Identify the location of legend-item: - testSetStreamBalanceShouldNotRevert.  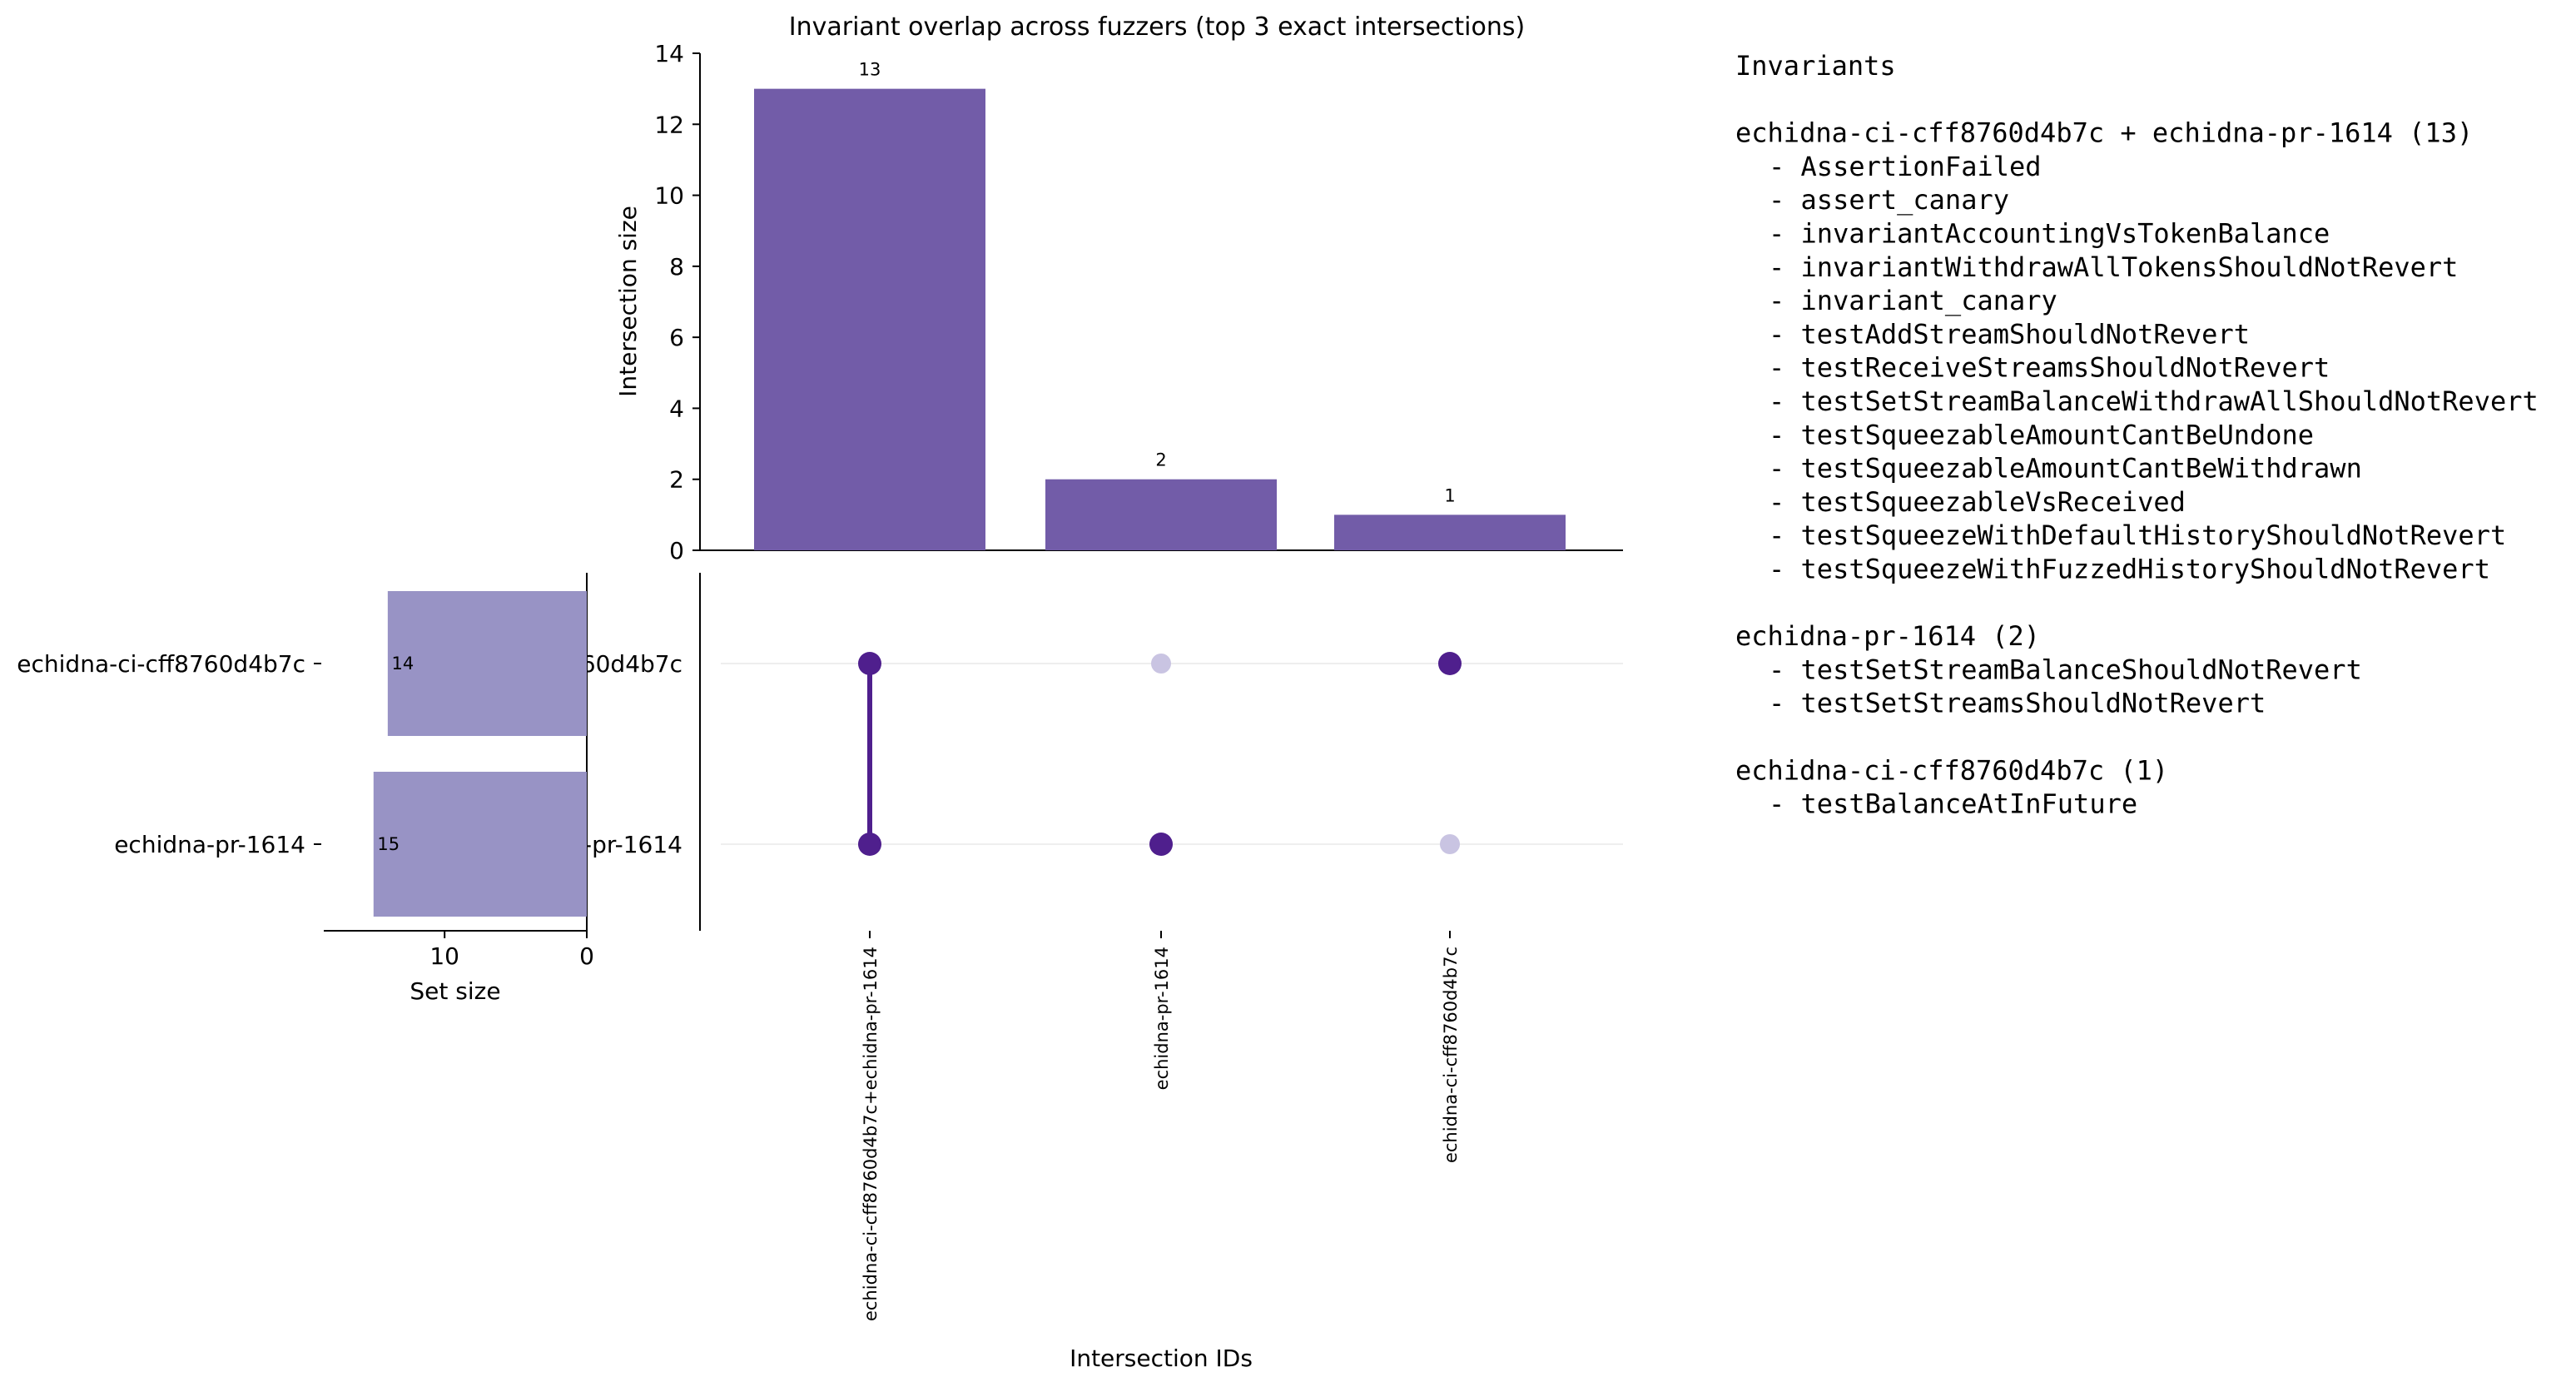
(2065, 669).